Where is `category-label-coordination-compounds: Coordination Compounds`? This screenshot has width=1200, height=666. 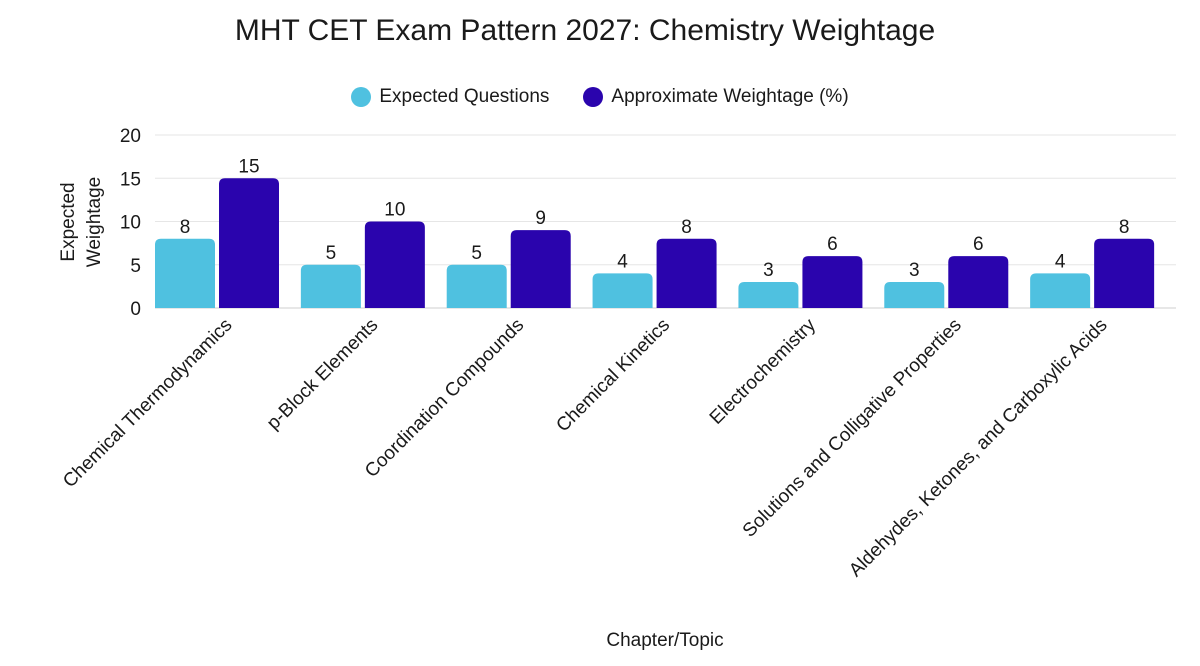
category-label-coordination-compounds: Coordination Compounds is located at coordinates (444, 398).